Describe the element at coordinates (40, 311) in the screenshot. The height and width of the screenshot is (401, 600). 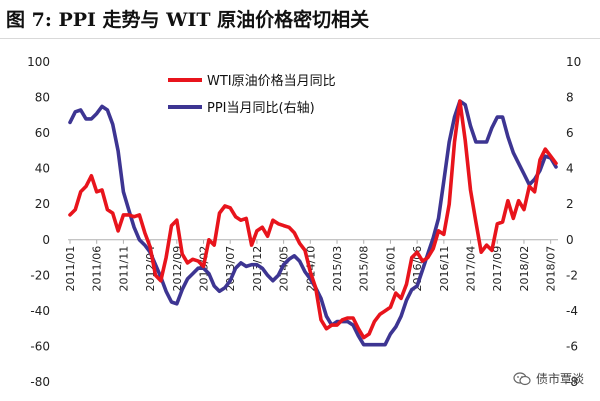
I see `left-axis-tick-label: -40` at that location.